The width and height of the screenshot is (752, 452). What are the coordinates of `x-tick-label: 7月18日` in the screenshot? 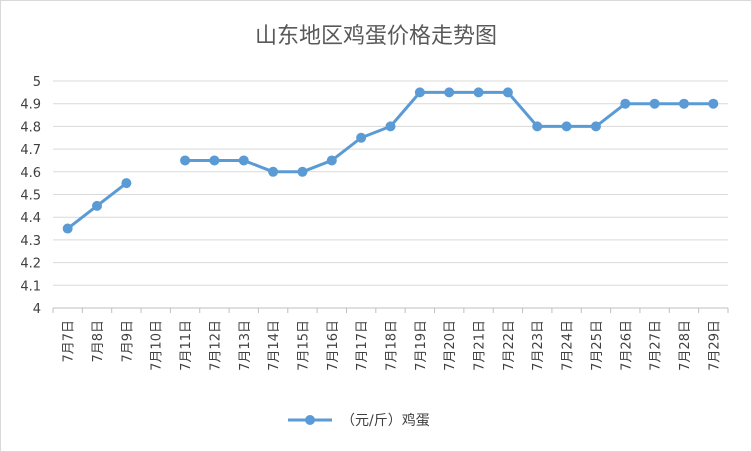 It's located at (392, 345).